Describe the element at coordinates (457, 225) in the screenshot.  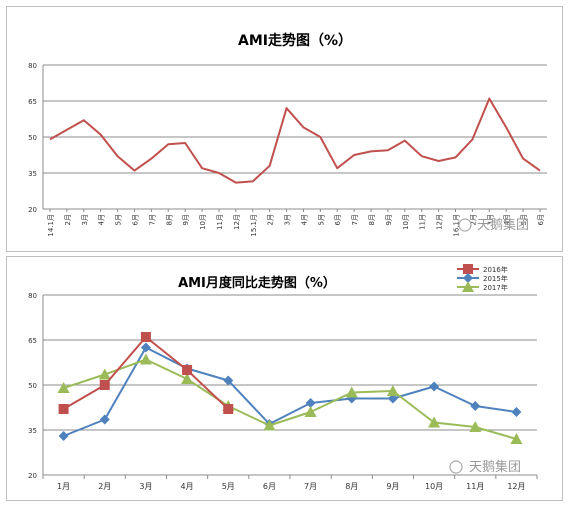
I see `x-tick-label: 16.1月` at that location.